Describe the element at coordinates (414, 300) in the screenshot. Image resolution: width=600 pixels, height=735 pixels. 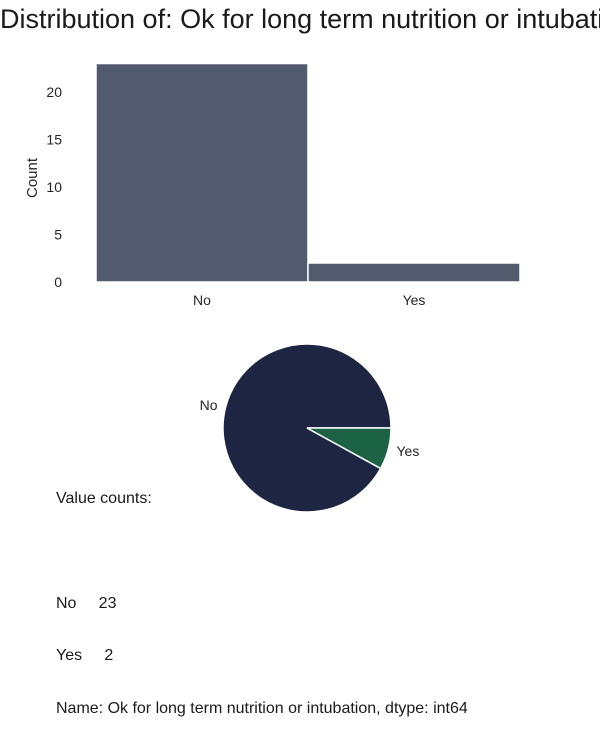
I see `x-tick-label-yes: Yes` at that location.